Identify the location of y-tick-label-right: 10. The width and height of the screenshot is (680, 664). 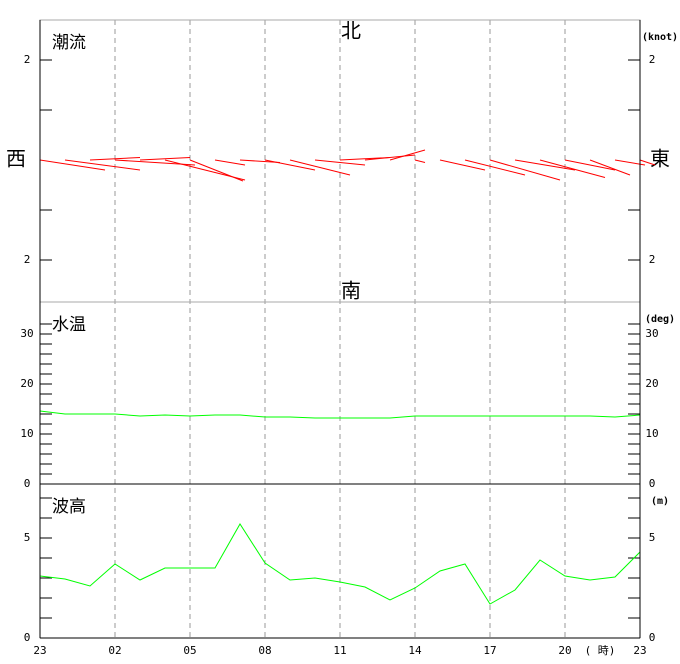
(651, 433).